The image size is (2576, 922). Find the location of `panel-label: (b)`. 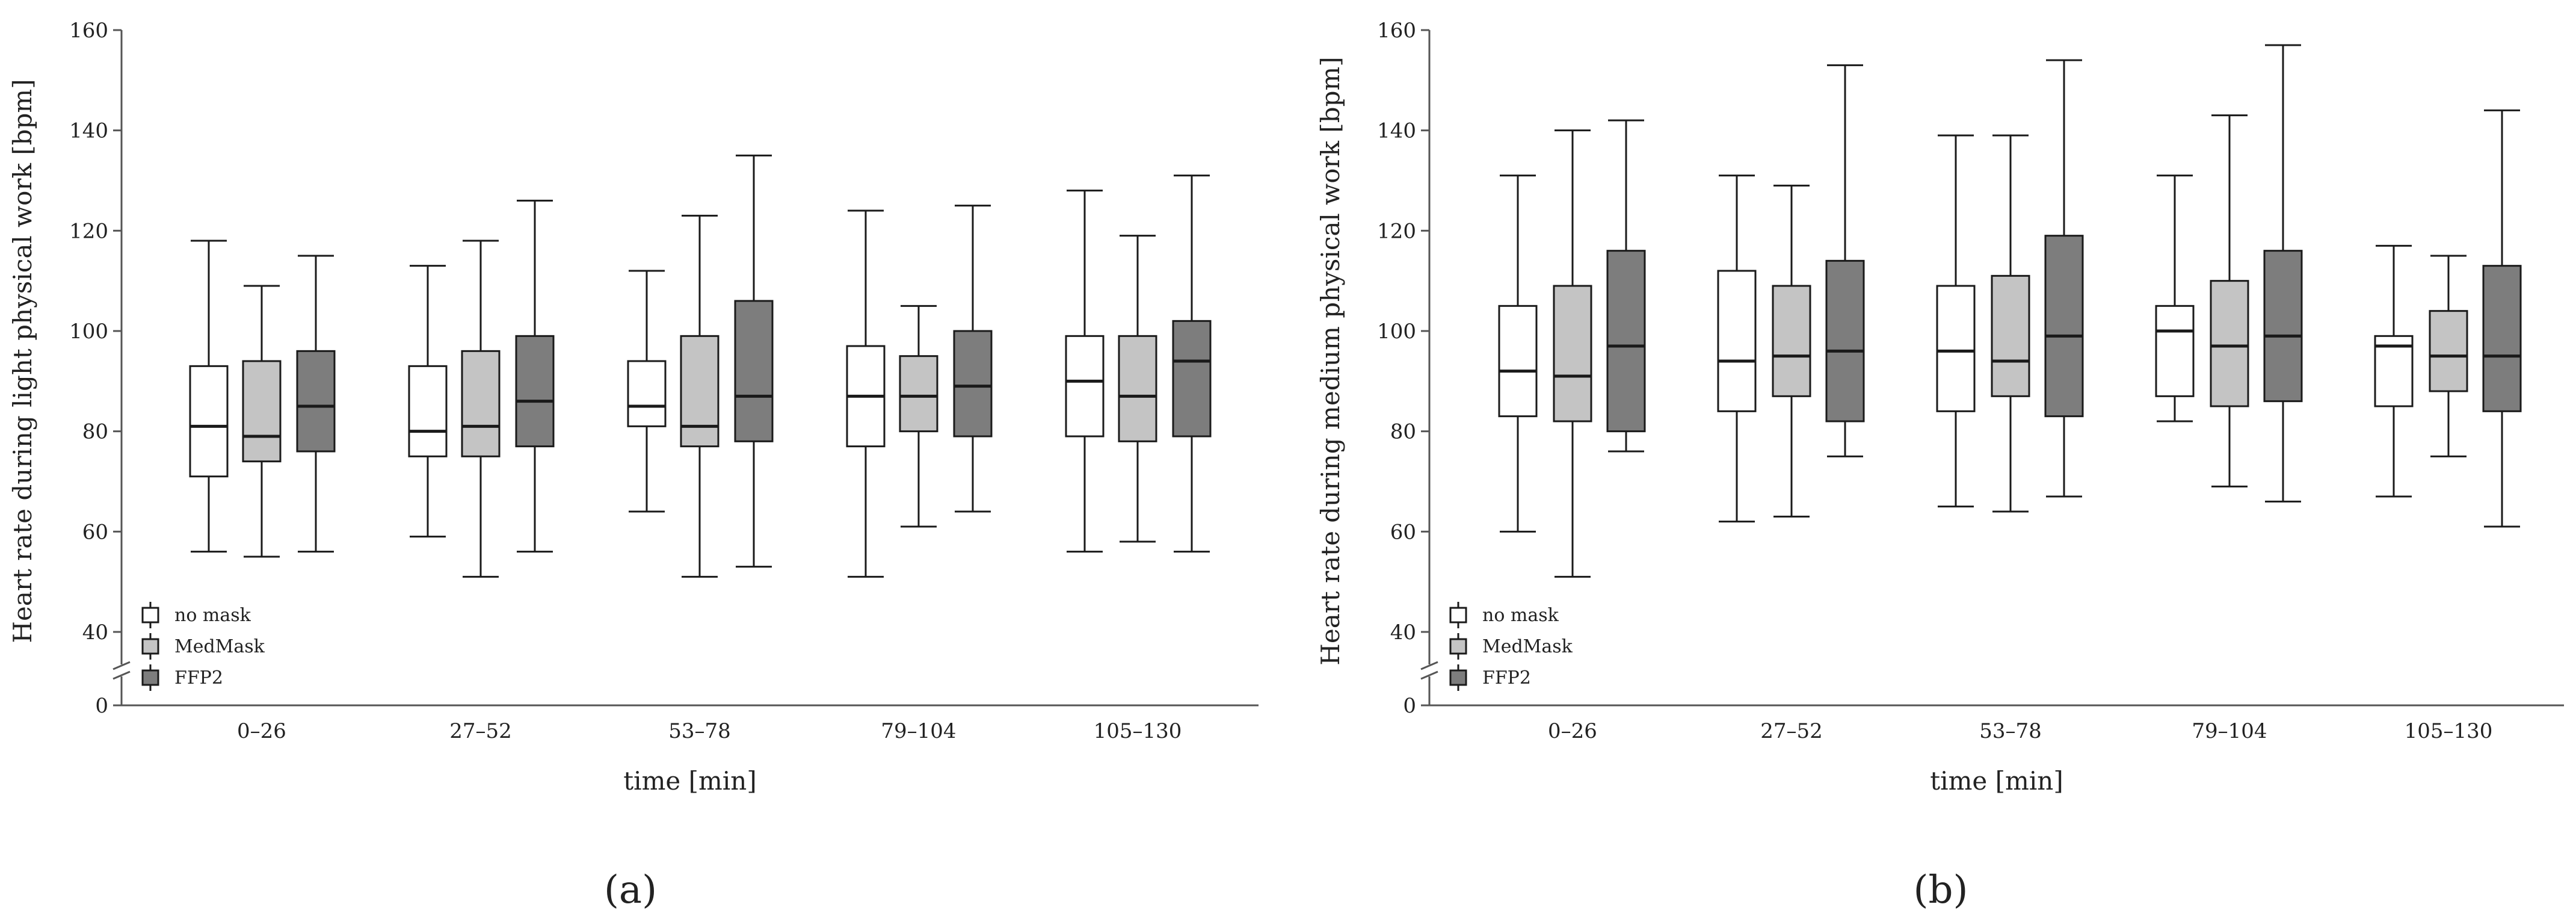

panel-label: (b) is located at coordinates (1941, 890).